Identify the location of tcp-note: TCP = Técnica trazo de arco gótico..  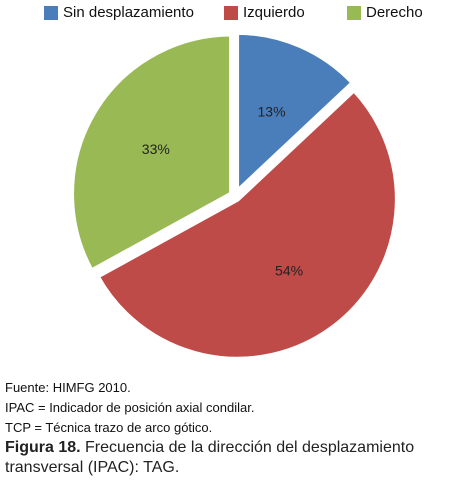
(109, 427).